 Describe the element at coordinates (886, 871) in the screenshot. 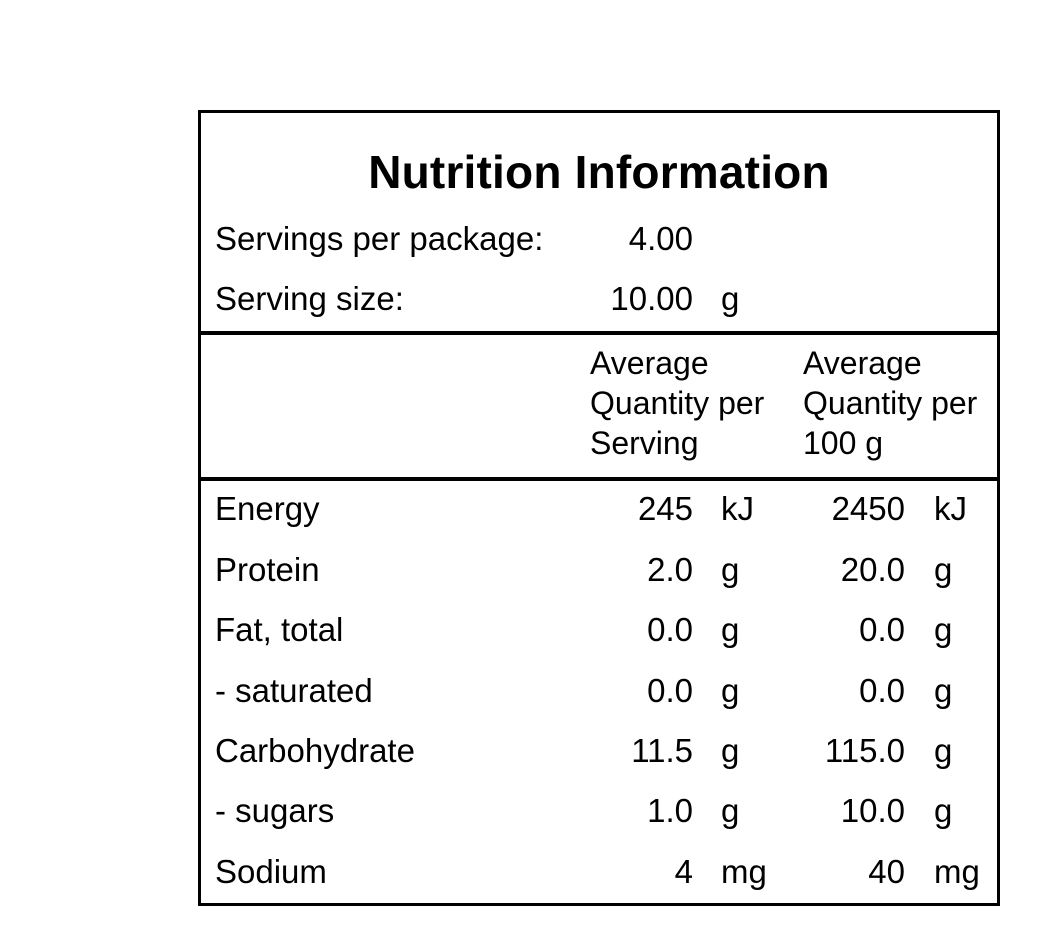

I see `per100-value: 40` at that location.